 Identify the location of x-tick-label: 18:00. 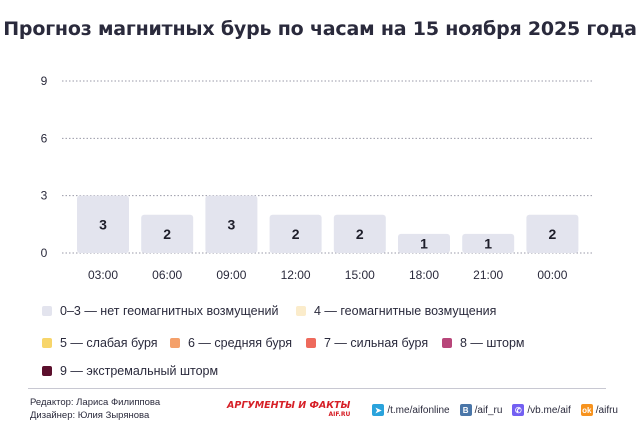
(424, 275).